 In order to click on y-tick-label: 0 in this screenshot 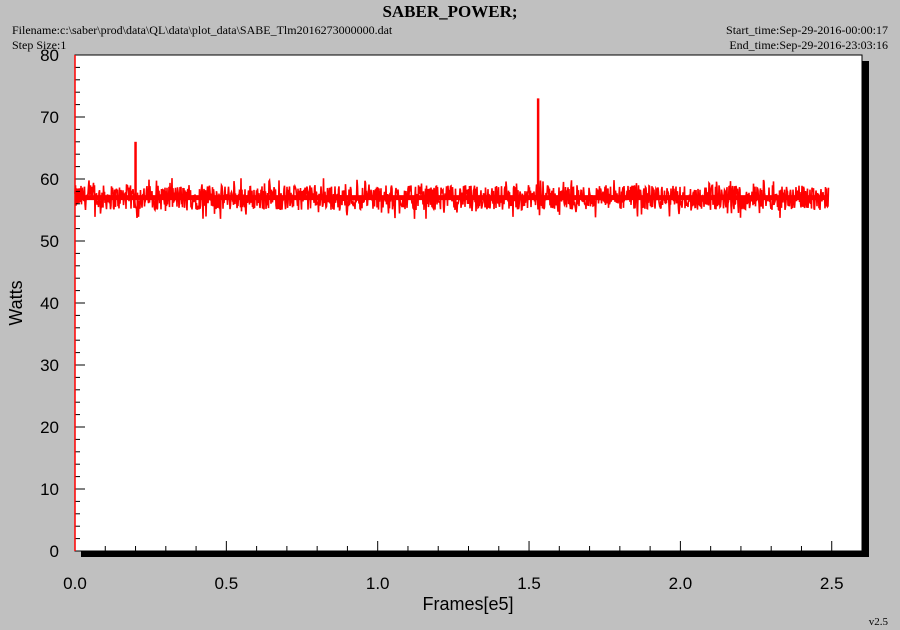, I will do `click(54, 551)`.